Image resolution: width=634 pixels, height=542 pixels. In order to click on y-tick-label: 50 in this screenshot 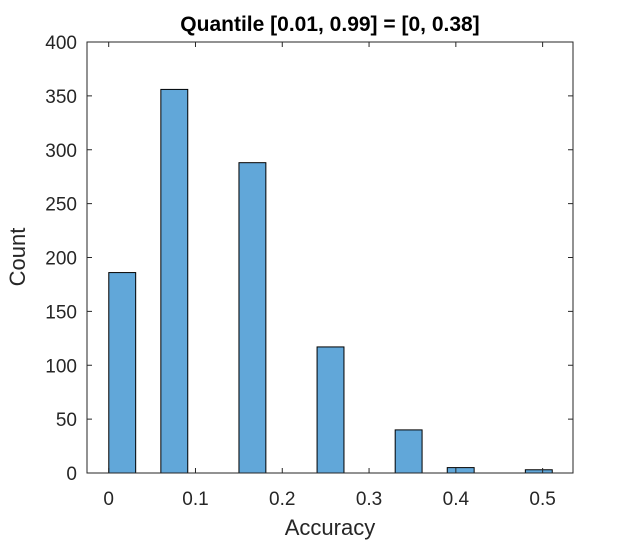, I will do `click(66, 420)`.